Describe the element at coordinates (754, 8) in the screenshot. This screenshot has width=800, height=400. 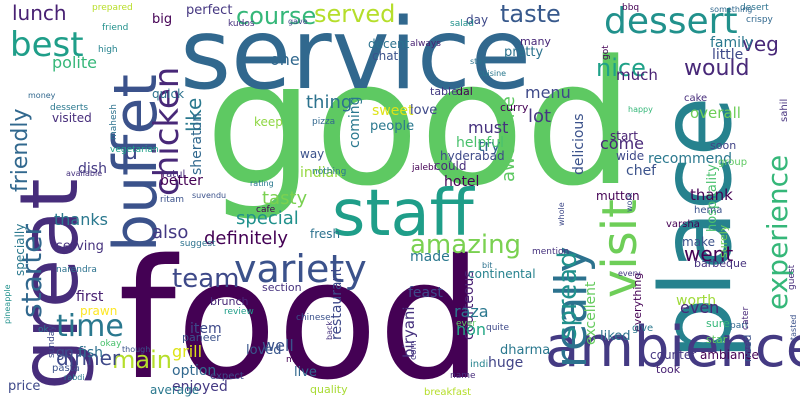
I see `word: desert` at that location.